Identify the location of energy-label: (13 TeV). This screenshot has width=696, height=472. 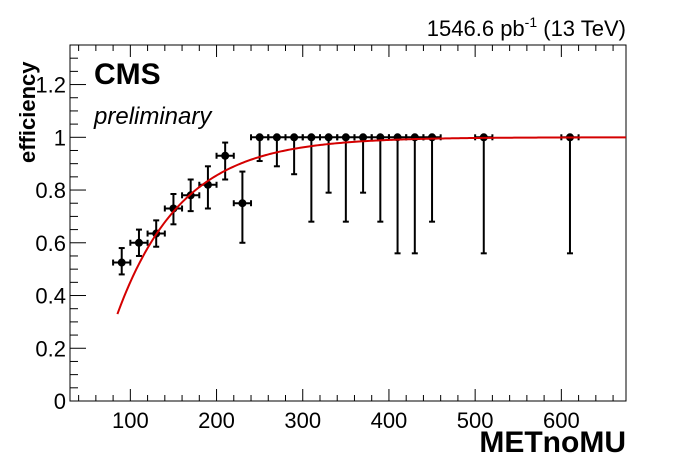
(584, 28).